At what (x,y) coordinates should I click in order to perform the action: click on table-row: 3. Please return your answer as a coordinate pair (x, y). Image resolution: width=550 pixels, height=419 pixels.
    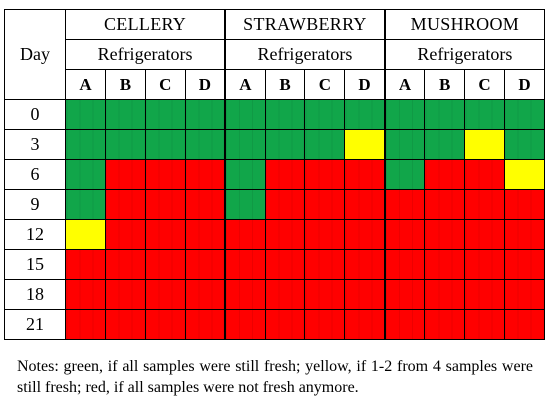
    Looking at the image, I should click on (275, 144).